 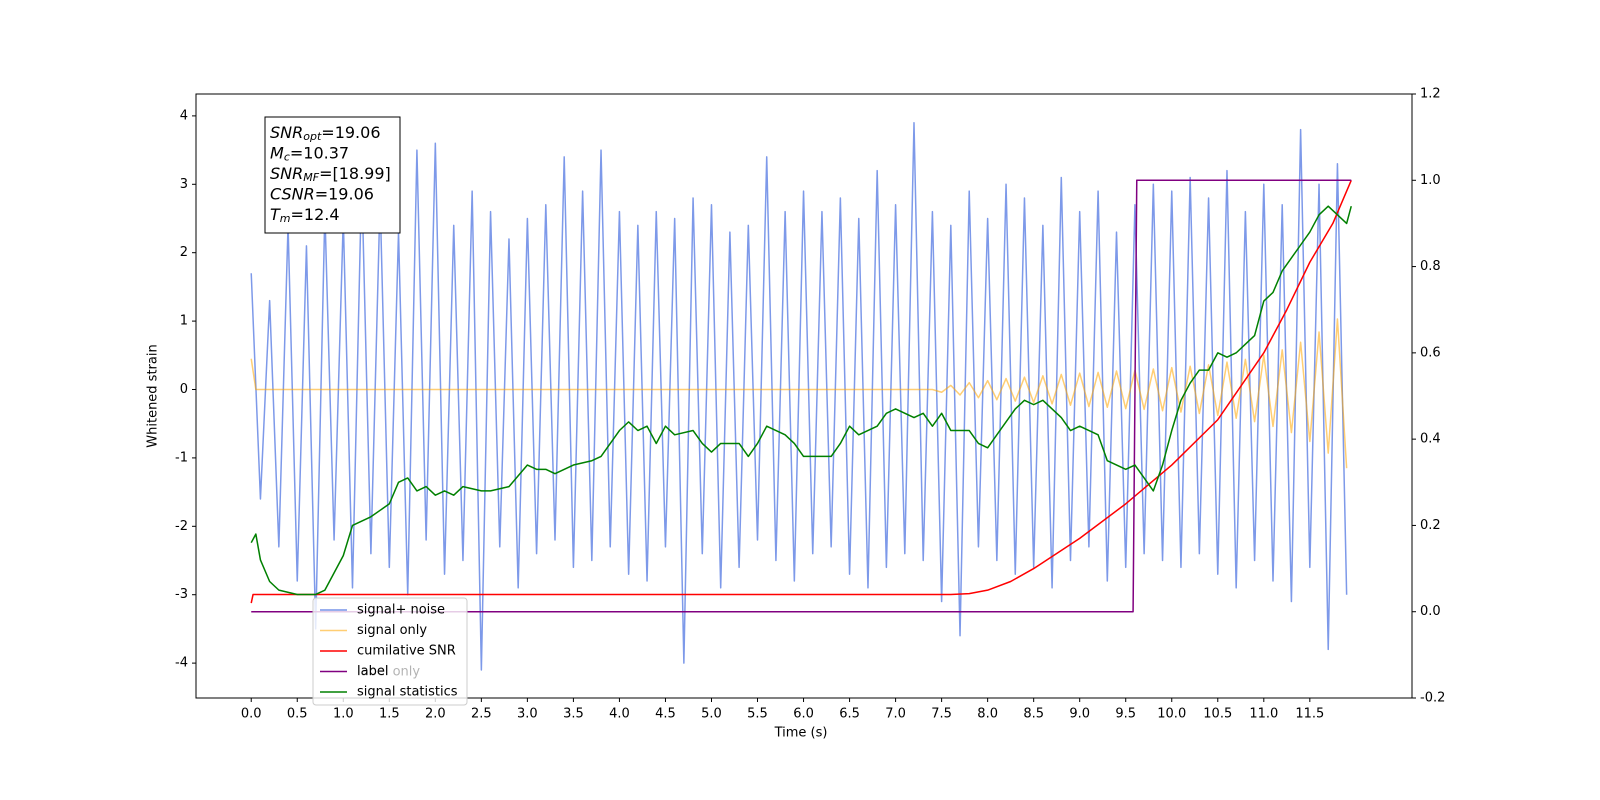 What do you see at coordinates (181, 457) in the screenshot?
I see `y-tick-label: -1` at bounding box center [181, 457].